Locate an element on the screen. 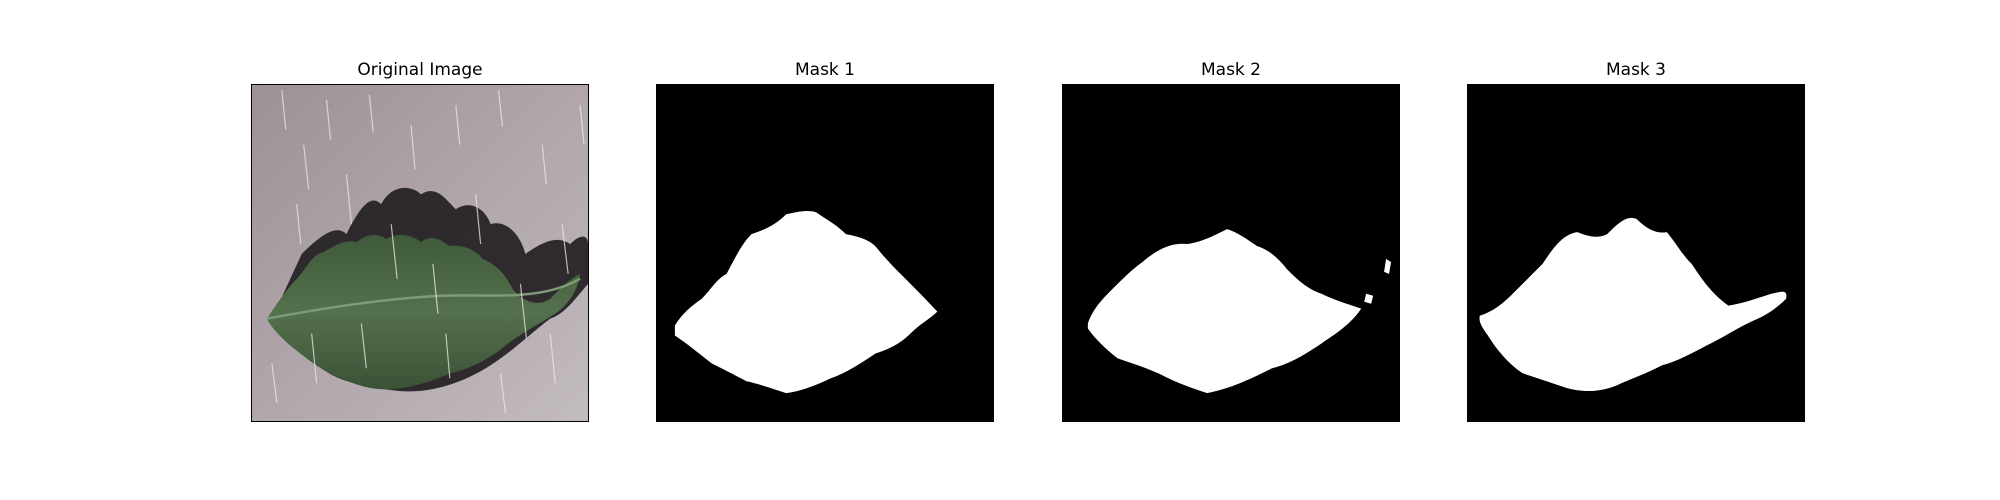  original-image is located at coordinates (420, 253).